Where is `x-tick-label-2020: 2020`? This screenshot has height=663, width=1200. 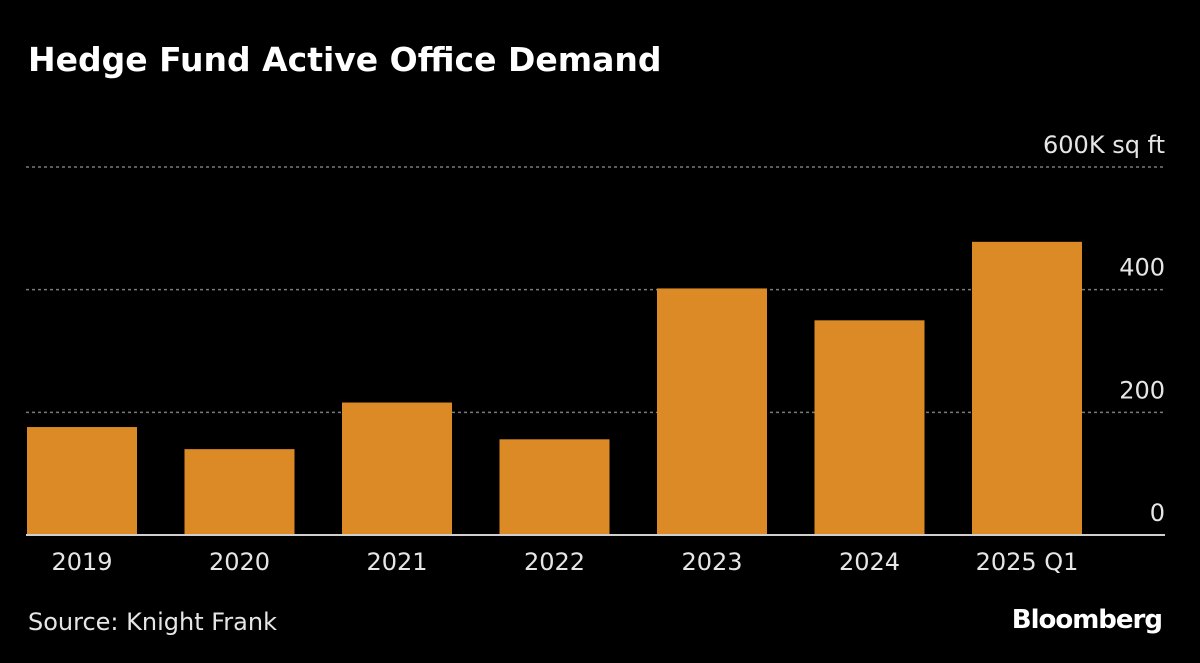
x-tick-label-2020: 2020 is located at coordinates (239, 562).